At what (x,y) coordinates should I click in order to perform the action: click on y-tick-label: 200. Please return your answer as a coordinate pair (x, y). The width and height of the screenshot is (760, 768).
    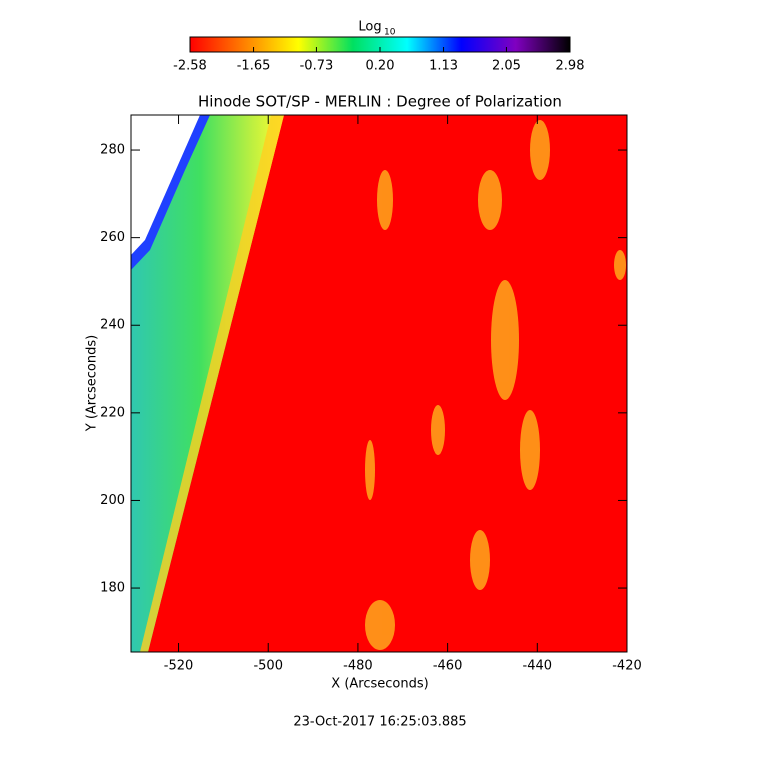
    Looking at the image, I should click on (112, 500).